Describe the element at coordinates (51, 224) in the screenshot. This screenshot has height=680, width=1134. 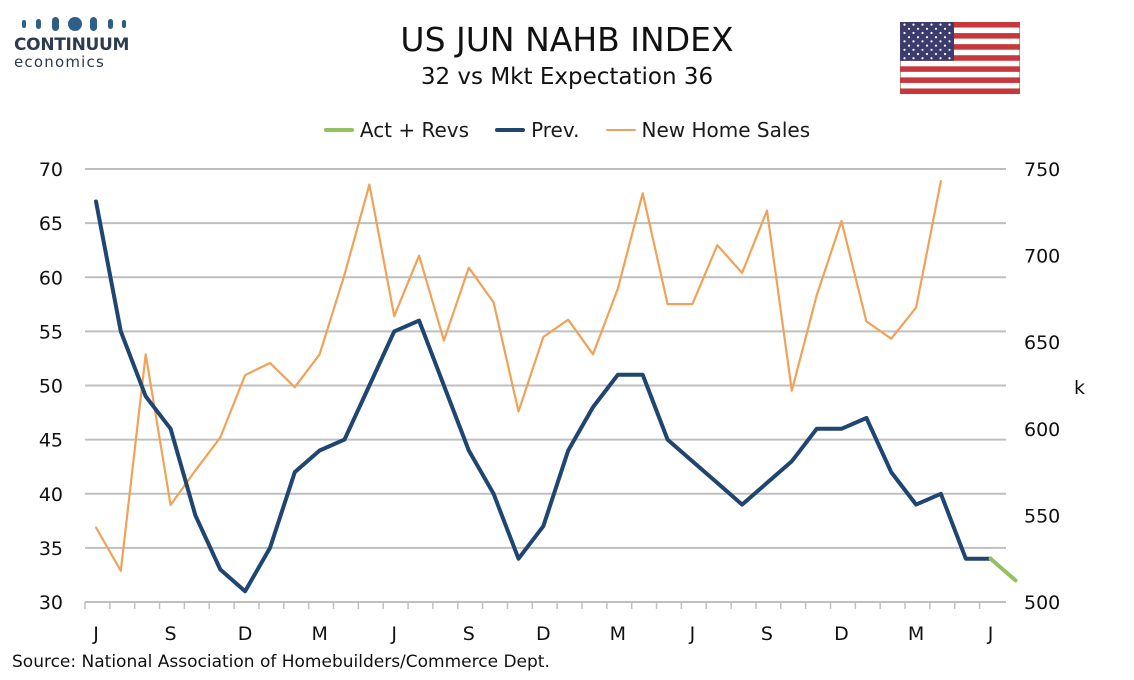
I see `y-left-tick-label: 65` at that location.